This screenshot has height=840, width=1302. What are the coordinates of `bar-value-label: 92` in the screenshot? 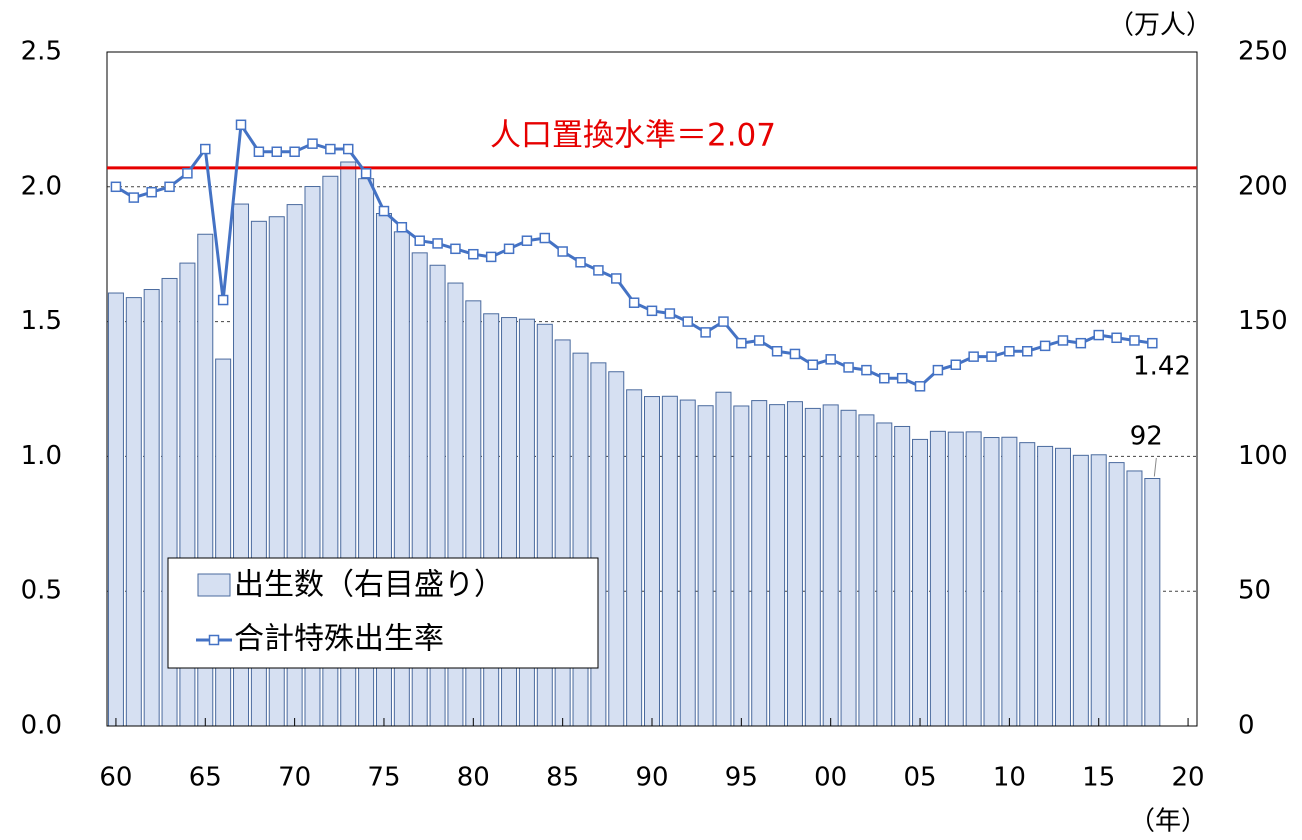 It's located at (1146, 437).